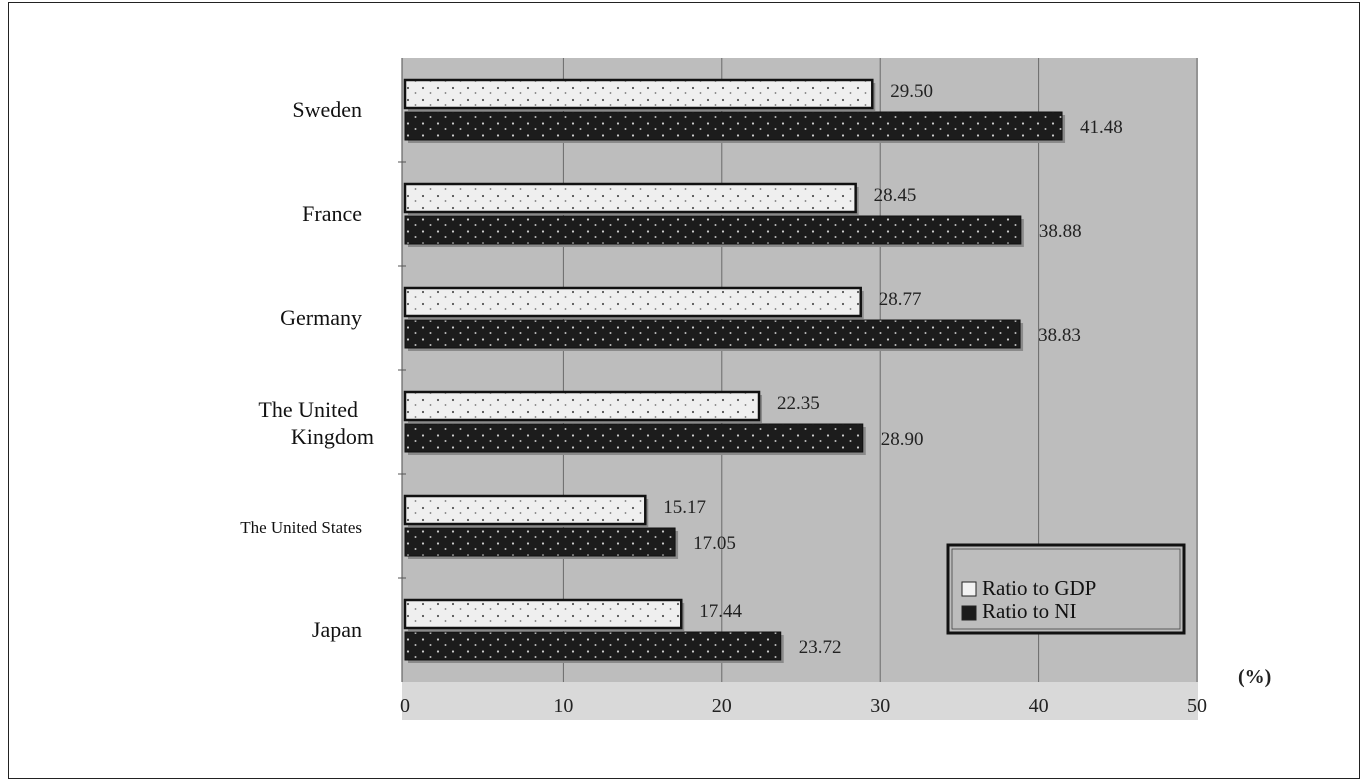  What do you see at coordinates (402, 370) in the screenshot?
I see `y-category-ticks` at bounding box center [402, 370].